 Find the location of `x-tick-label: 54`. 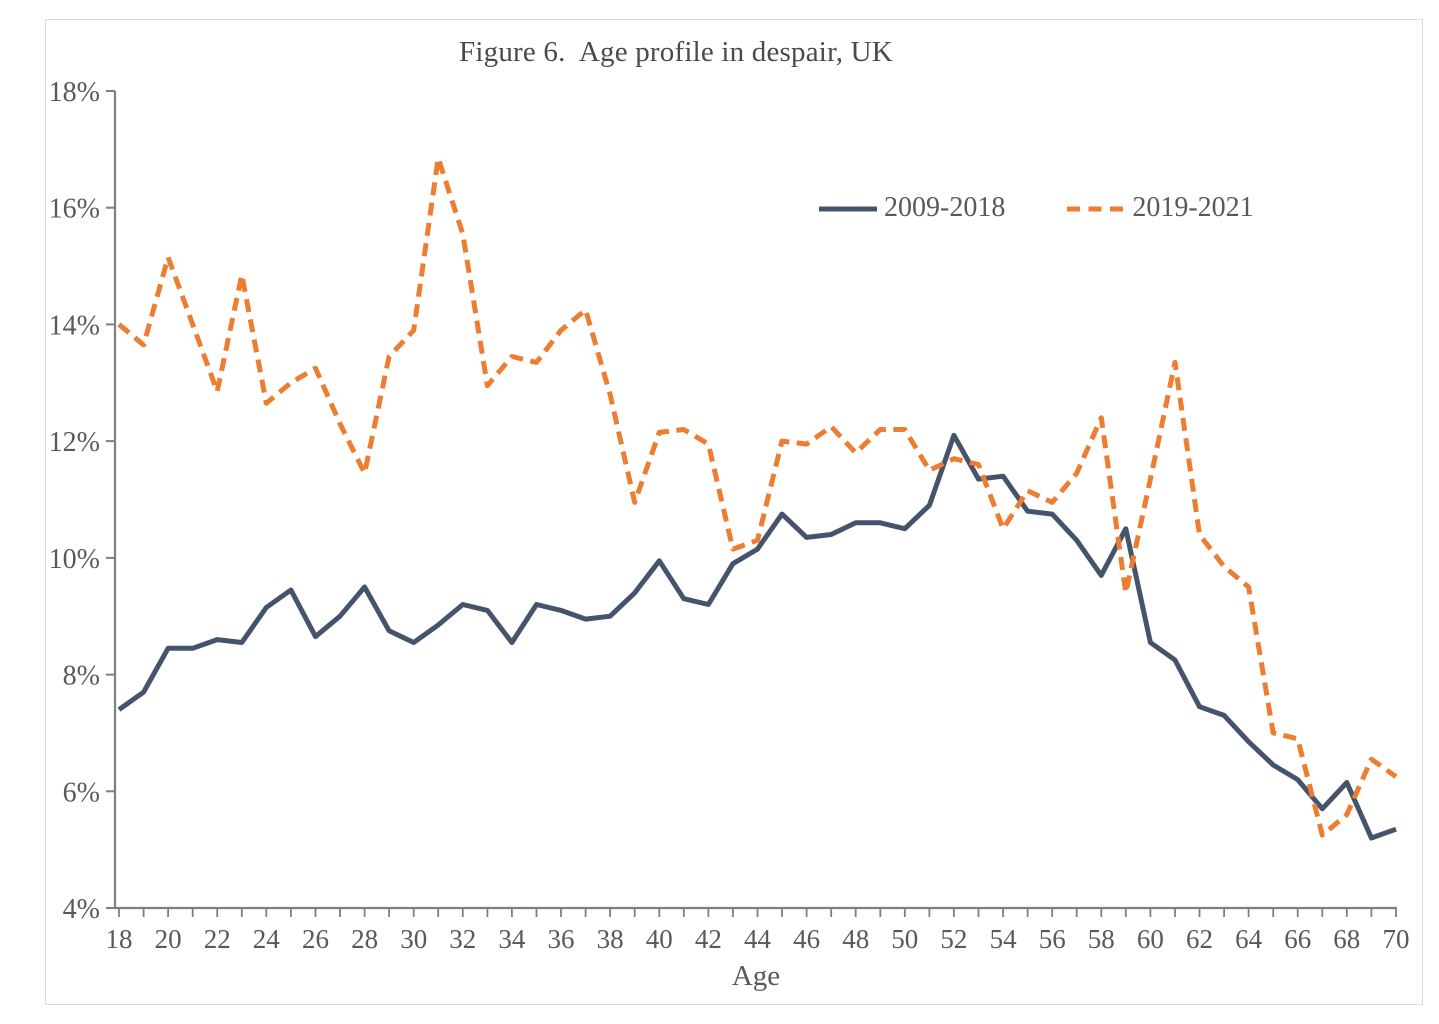

x-tick-label: 54 is located at coordinates (1004, 939).